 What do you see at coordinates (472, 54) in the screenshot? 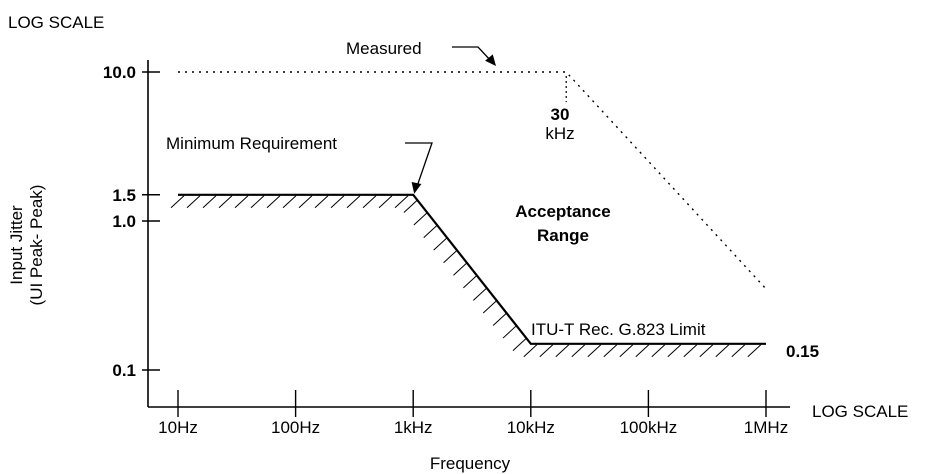
I see `measured-arrow-line` at bounding box center [472, 54].